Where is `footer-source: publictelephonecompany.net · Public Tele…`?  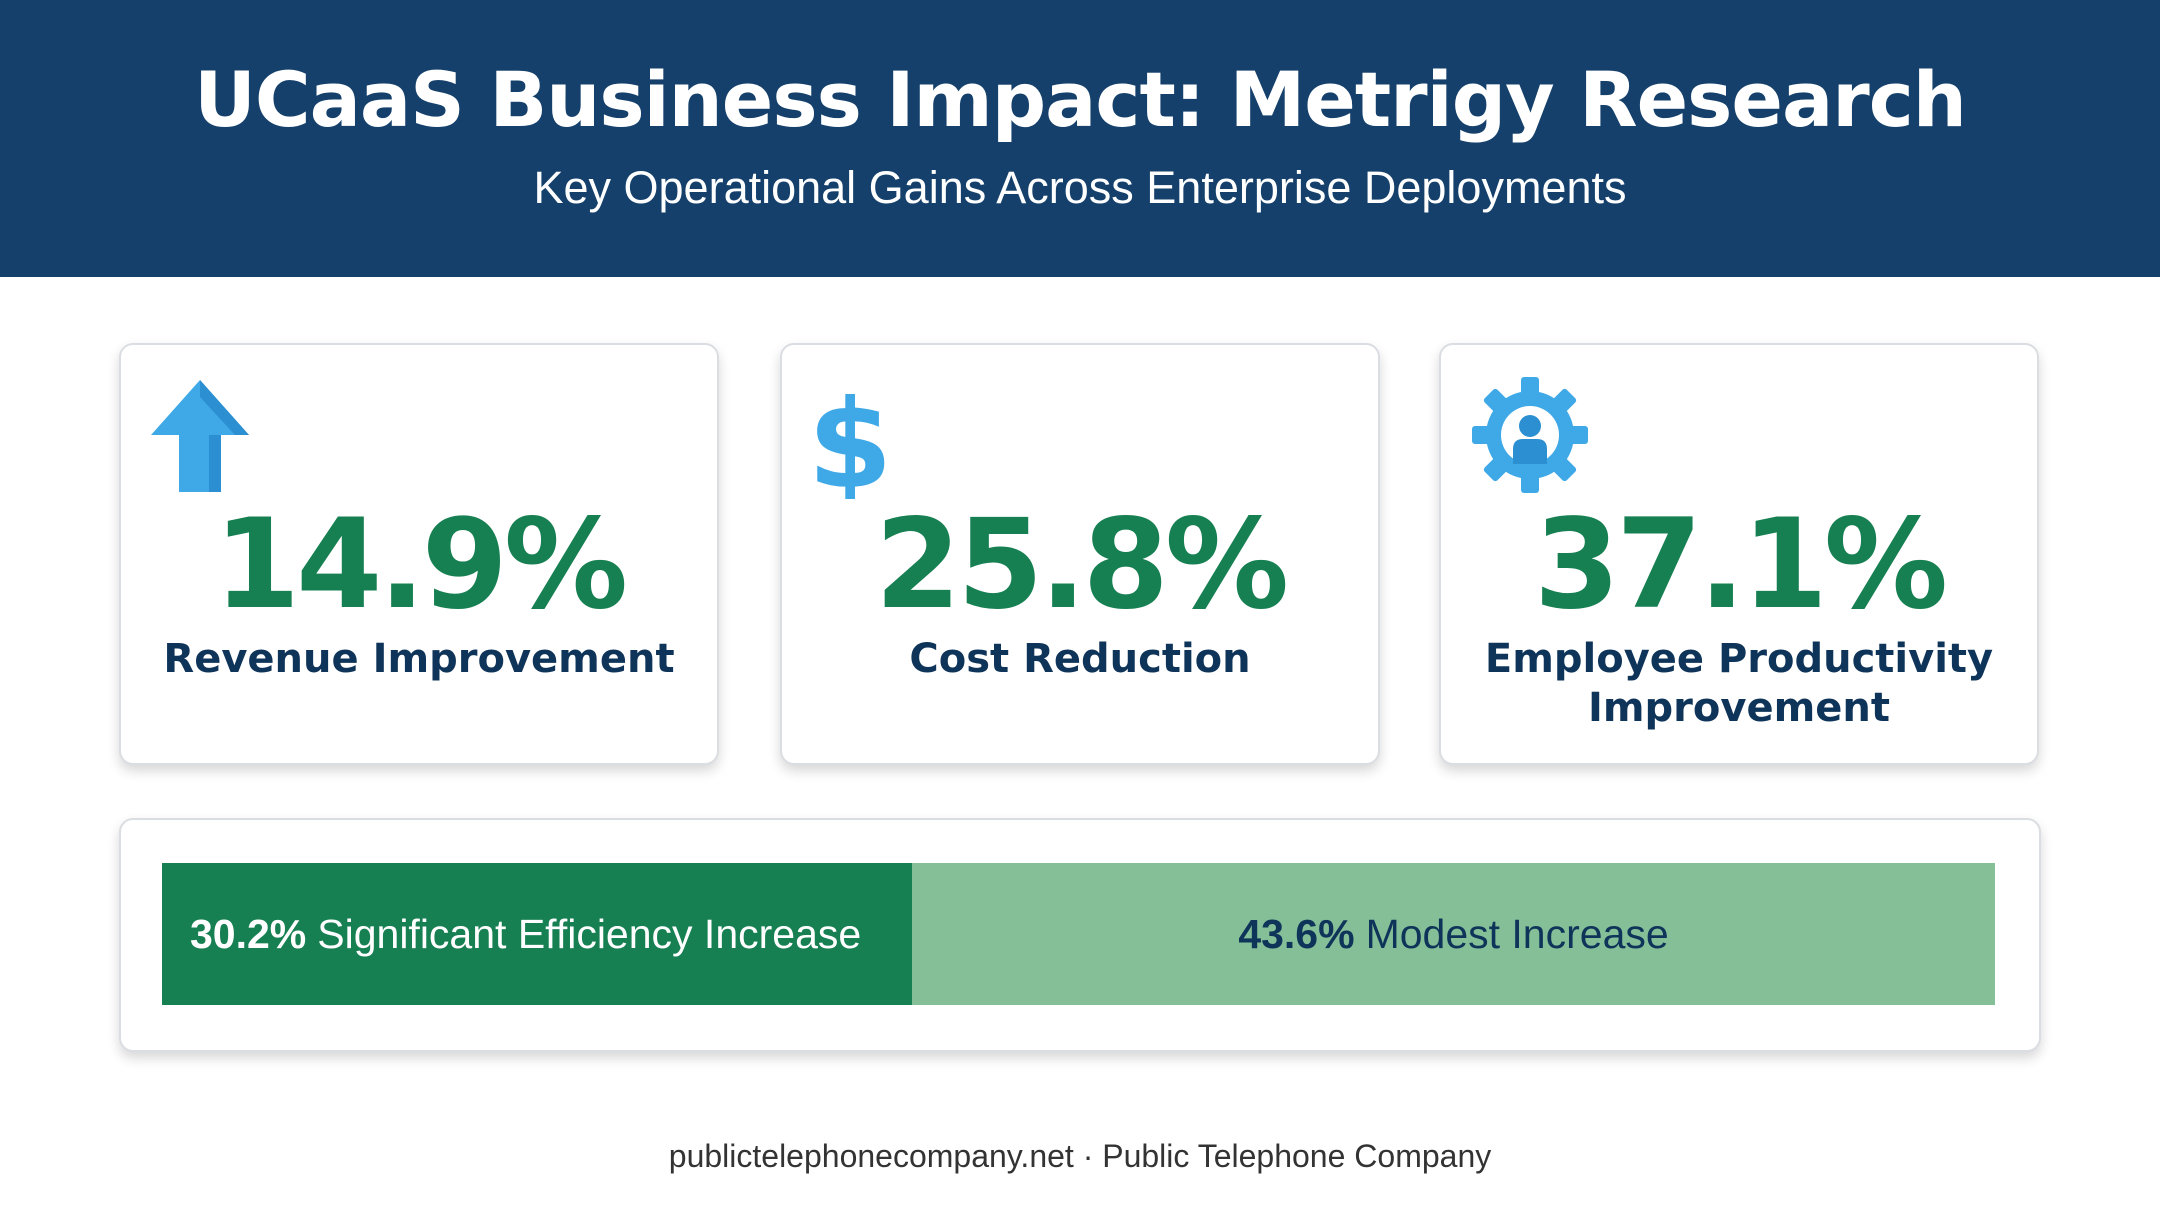 footer-source: publictelephonecompany.net · Public Tele… is located at coordinates (1080, 1156).